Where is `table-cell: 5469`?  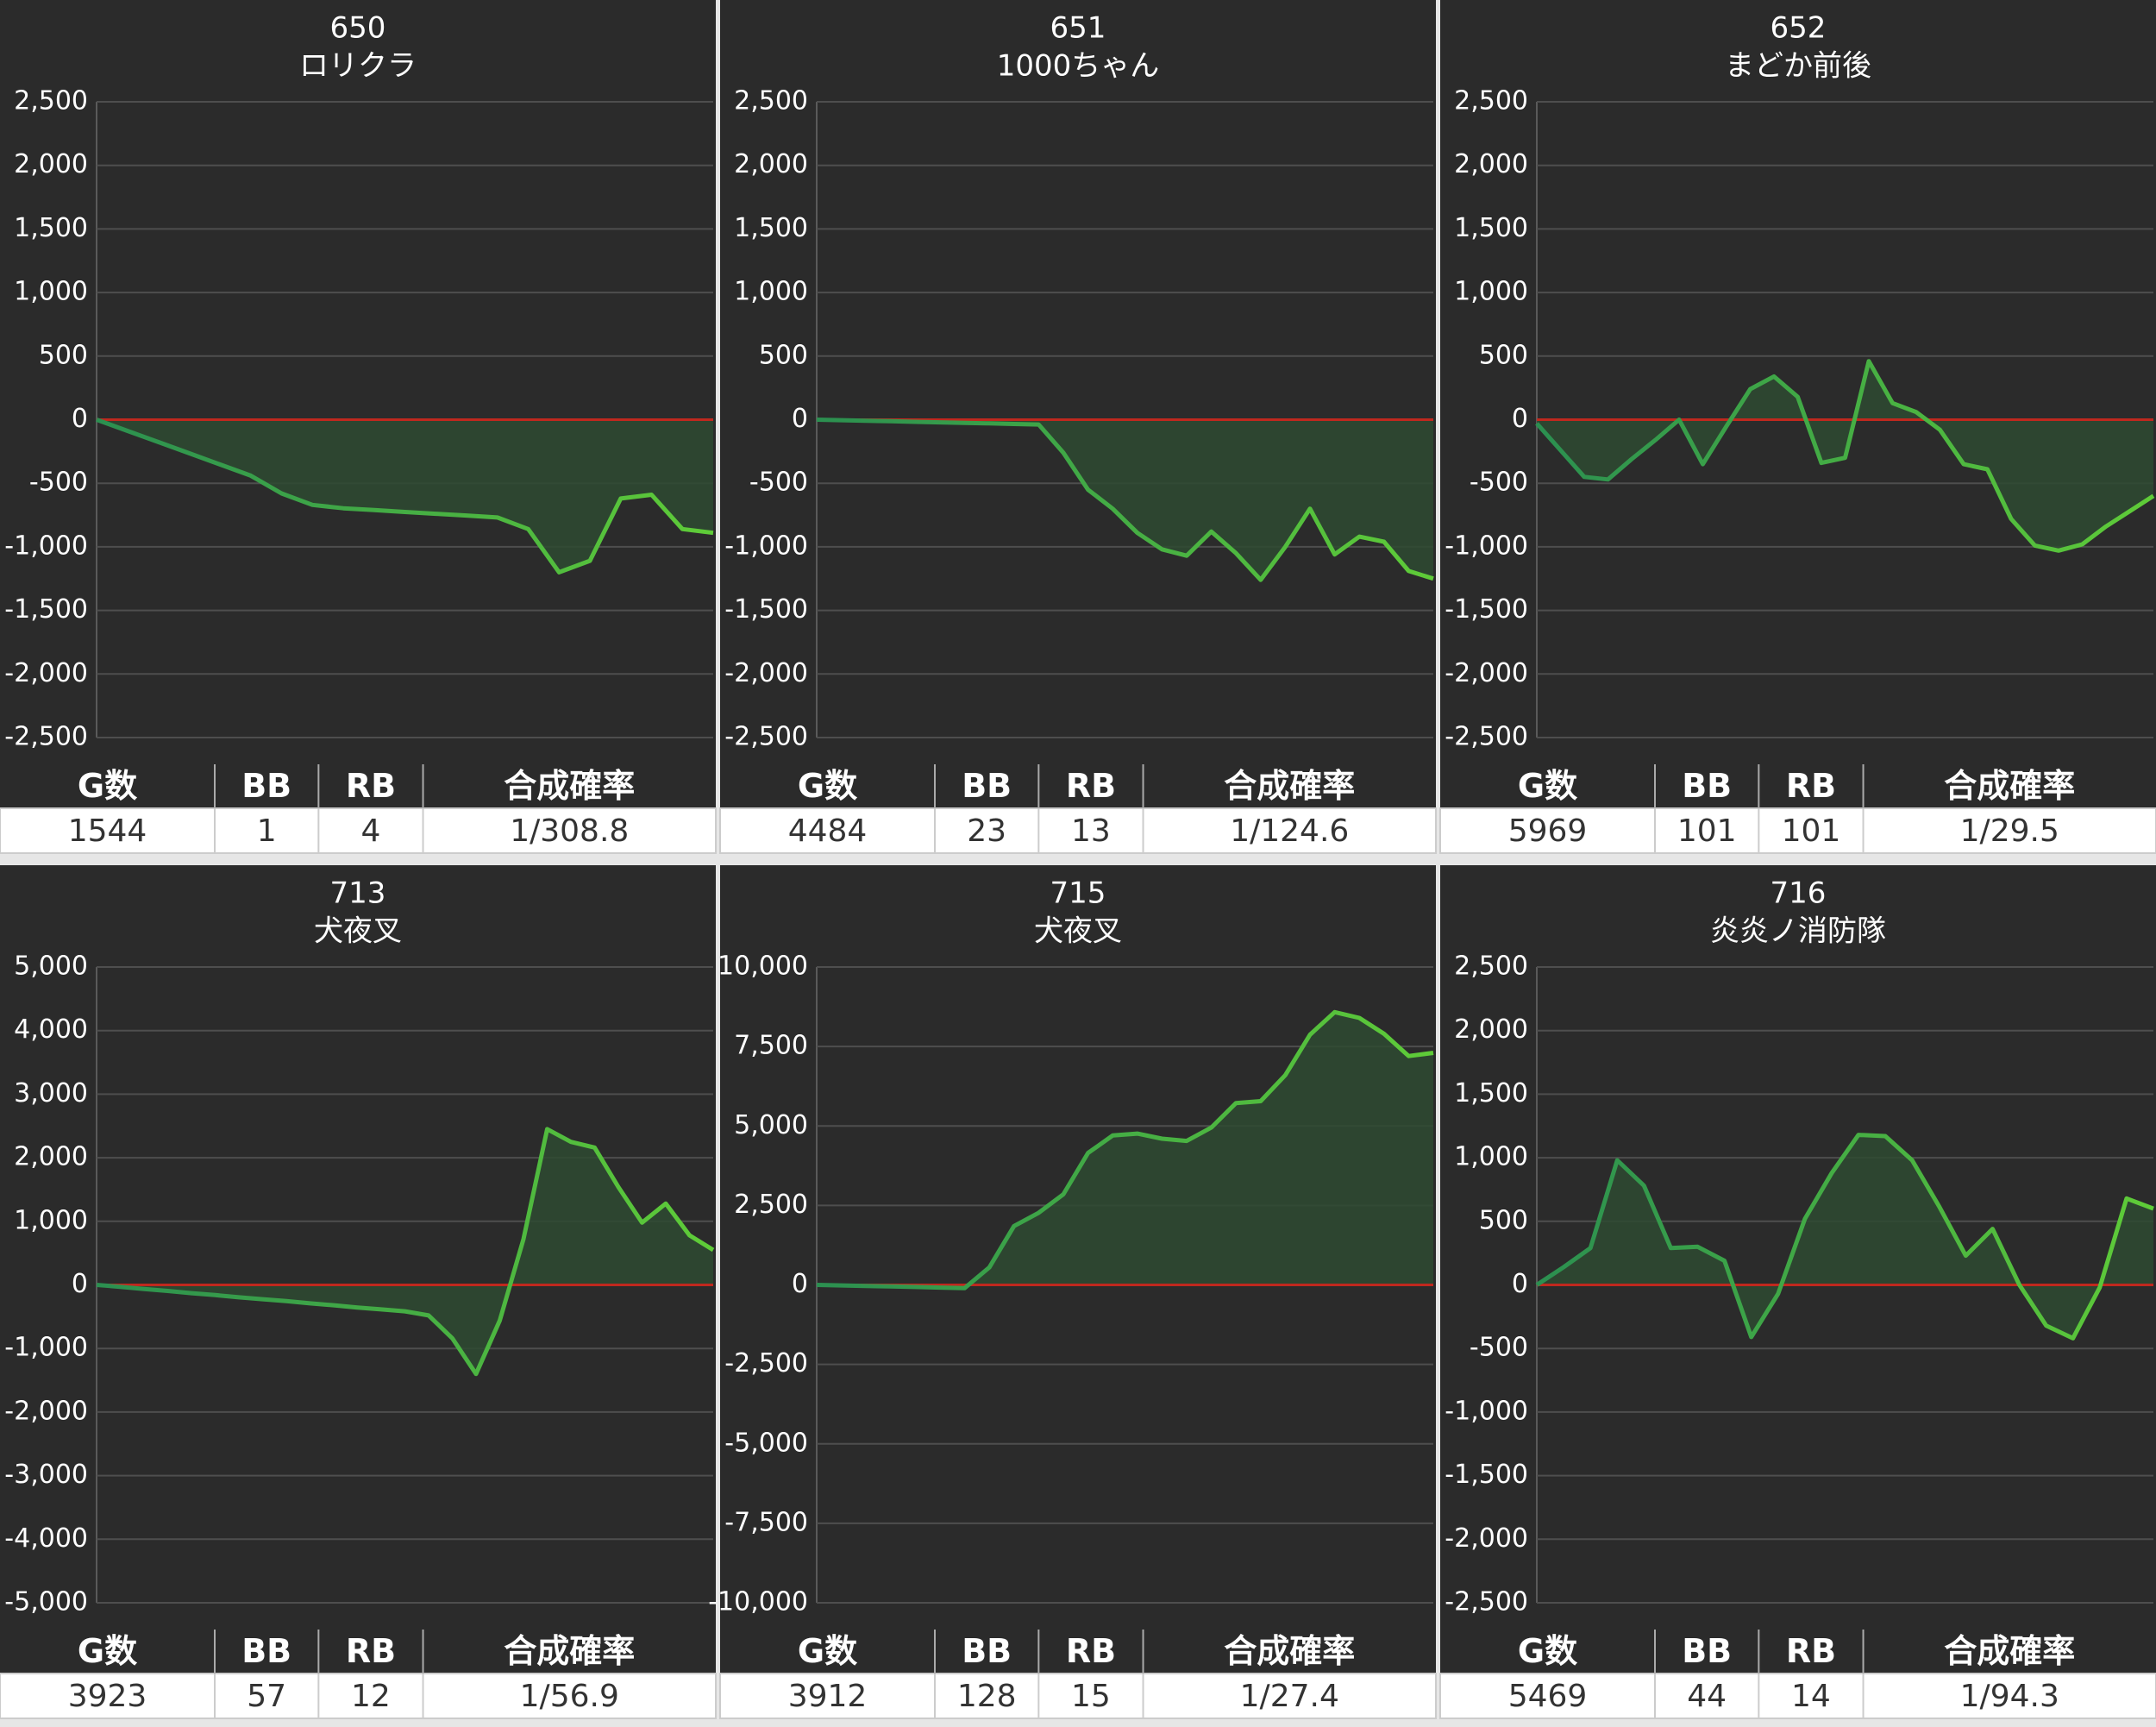 table-cell: 5469 is located at coordinates (1548, 1696).